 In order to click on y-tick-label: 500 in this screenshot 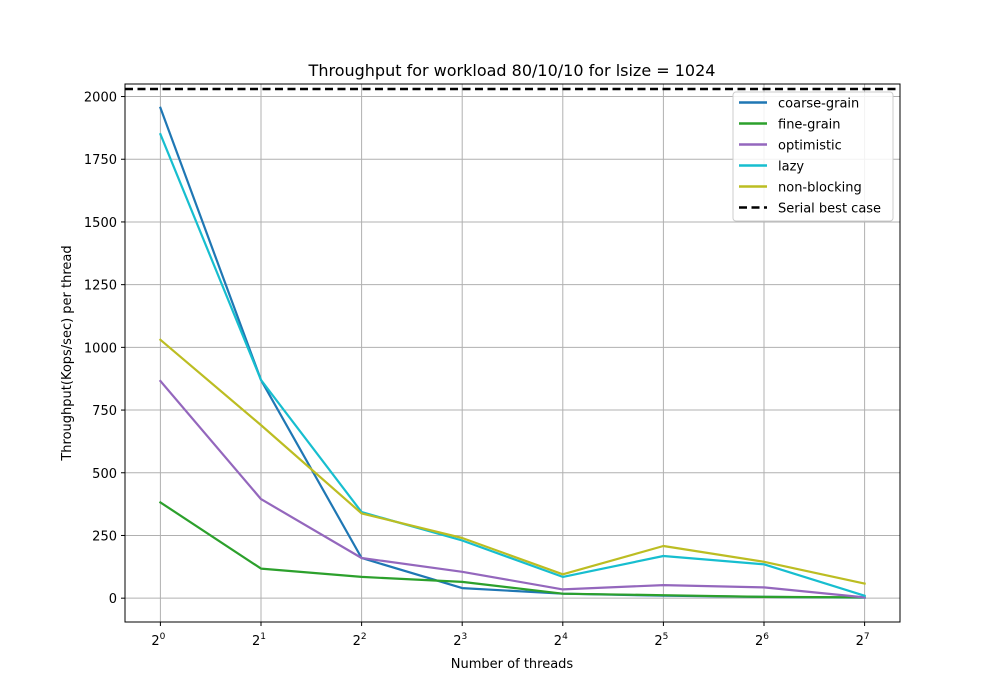, I will do `click(104, 474)`.